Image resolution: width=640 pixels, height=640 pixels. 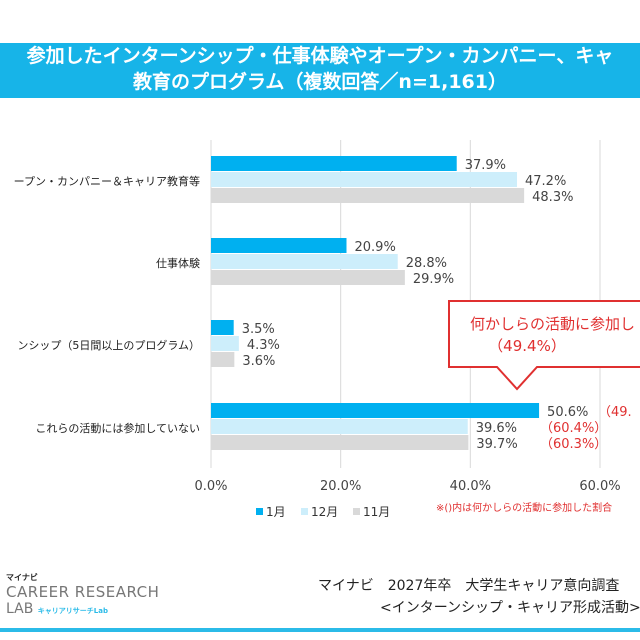 I want to click on data-label: 3.5%, so click(x=258, y=329).